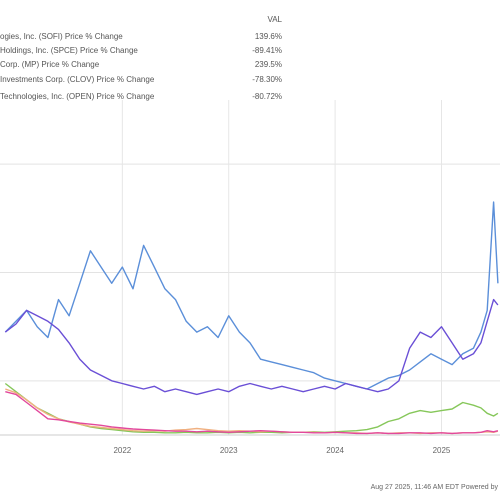  Describe the element at coordinates (77, 96) in the screenshot. I see `legend-entry-open: Technologies, Inc. (OPEN) Price % Change` at that location.